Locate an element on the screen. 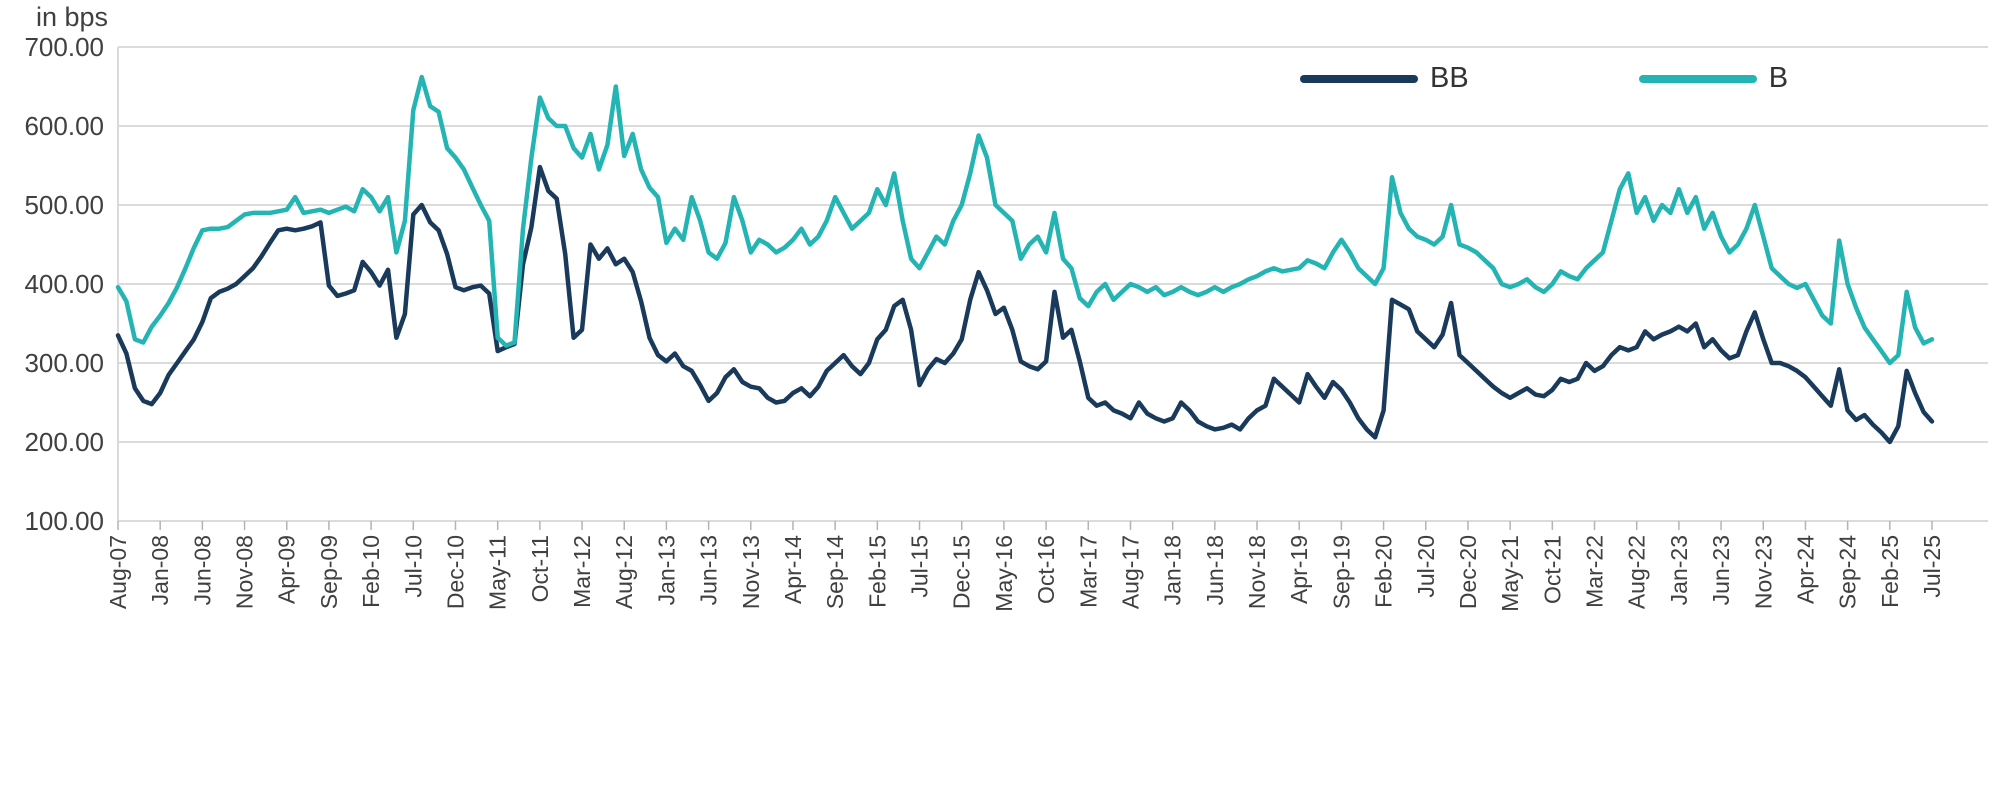 This screenshot has width=2000, height=793. x-tick-label: Apr-19 is located at coordinates (1299, 569).